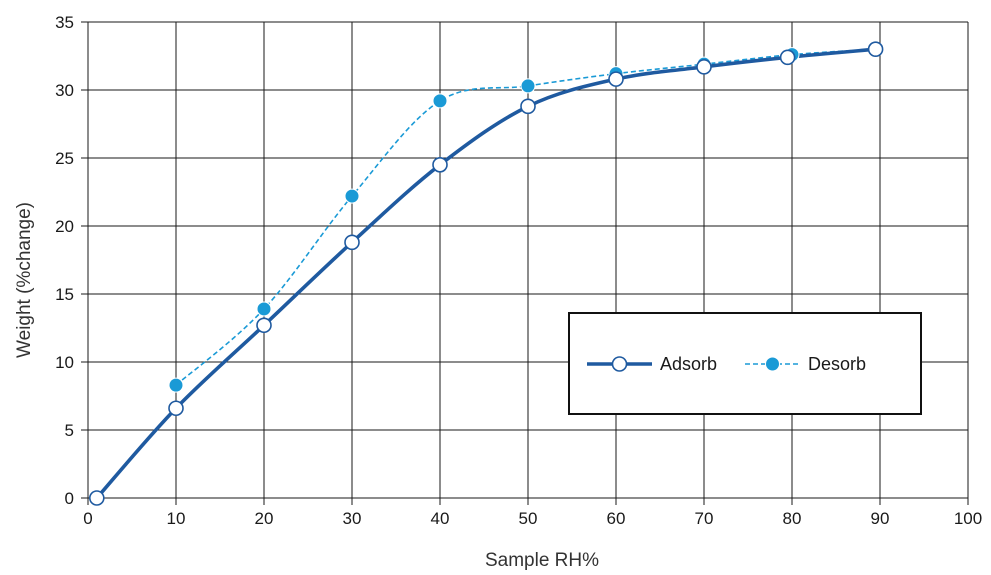  Describe the element at coordinates (772, 364) in the screenshot. I see `legend-marker-desorb` at that location.